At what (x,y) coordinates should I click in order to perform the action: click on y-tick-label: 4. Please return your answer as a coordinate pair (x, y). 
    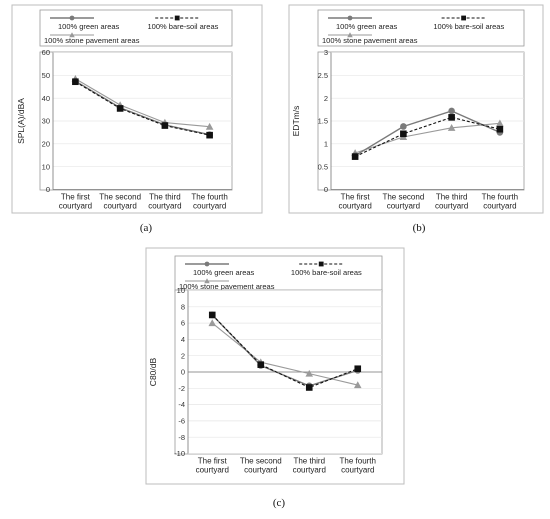
    Looking at the image, I should click on (183, 339).